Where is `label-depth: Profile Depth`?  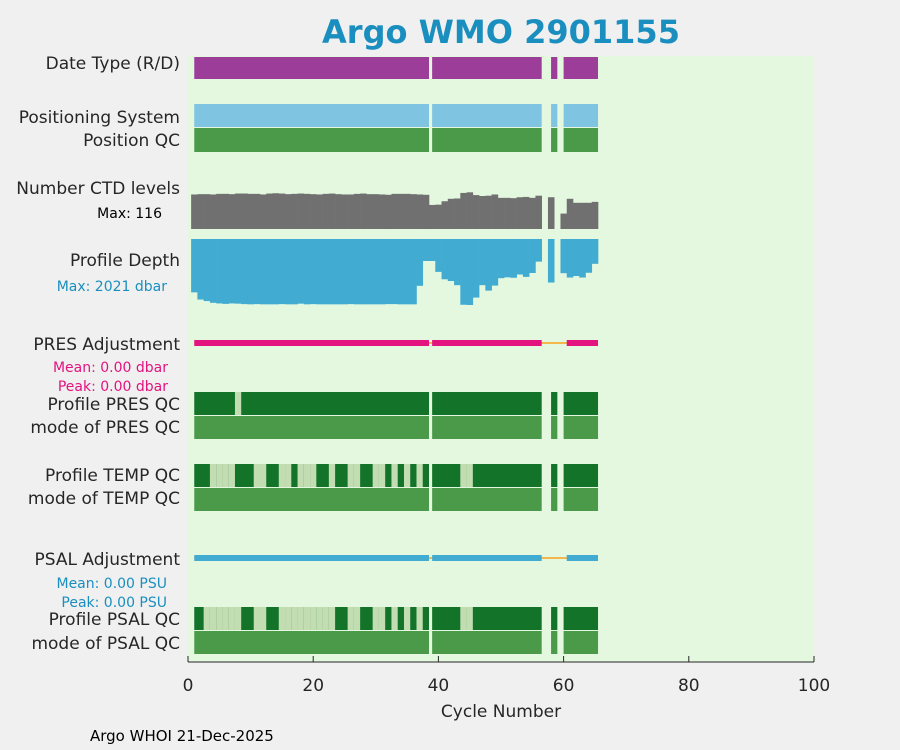
label-depth: Profile Depth is located at coordinates (125, 261).